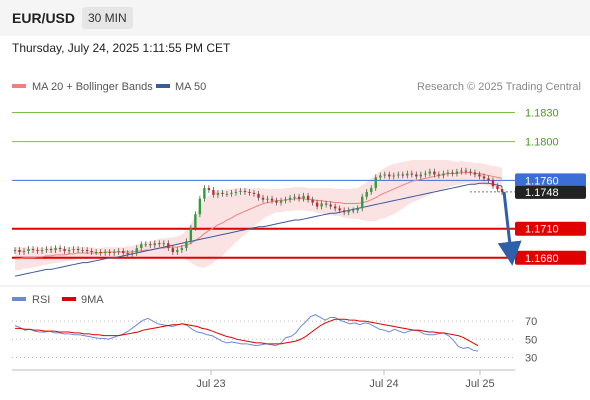 Image resolution: width=590 pixels, height=400 pixels. What do you see at coordinates (383, 384) in the screenshot?
I see `x-tick-label: Jul 24` at bounding box center [383, 384].